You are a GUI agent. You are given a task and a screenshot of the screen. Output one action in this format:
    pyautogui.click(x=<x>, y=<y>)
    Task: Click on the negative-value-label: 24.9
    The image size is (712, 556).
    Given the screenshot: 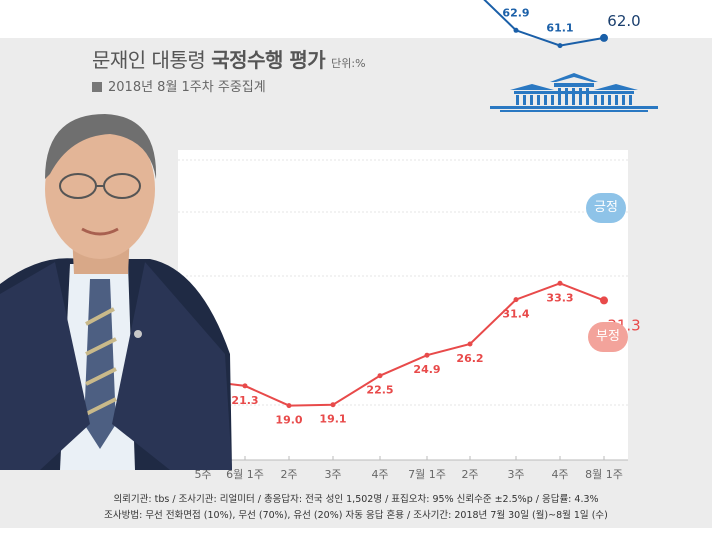 What is the action you would take?
    pyautogui.click(x=426, y=369)
    